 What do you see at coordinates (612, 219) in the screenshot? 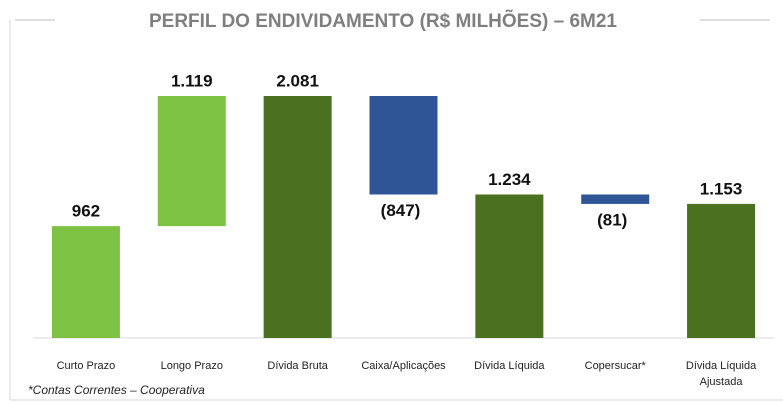
I see `value-label: (81)` at bounding box center [612, 219].